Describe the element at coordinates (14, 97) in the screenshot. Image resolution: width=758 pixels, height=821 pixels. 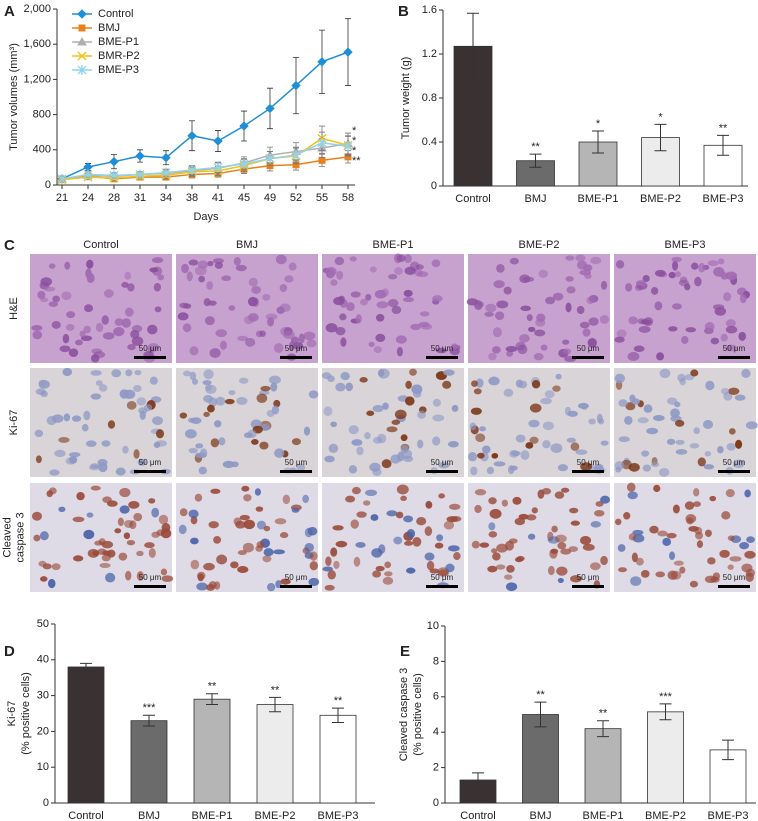
I see `y-axis-label: Tumor volumes (mm³)` at that location.